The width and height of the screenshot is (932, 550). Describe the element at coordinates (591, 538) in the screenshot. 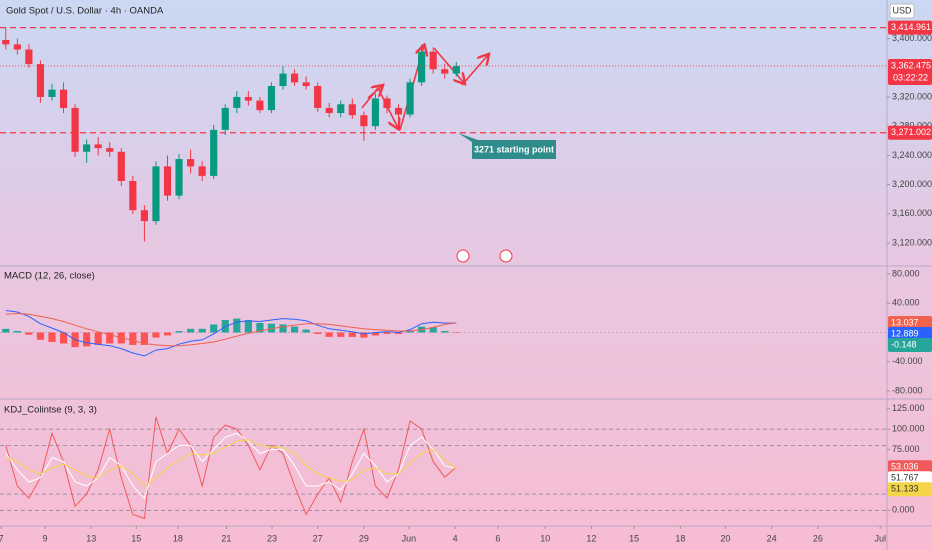

I see `x-tick-label: 12` at that location.